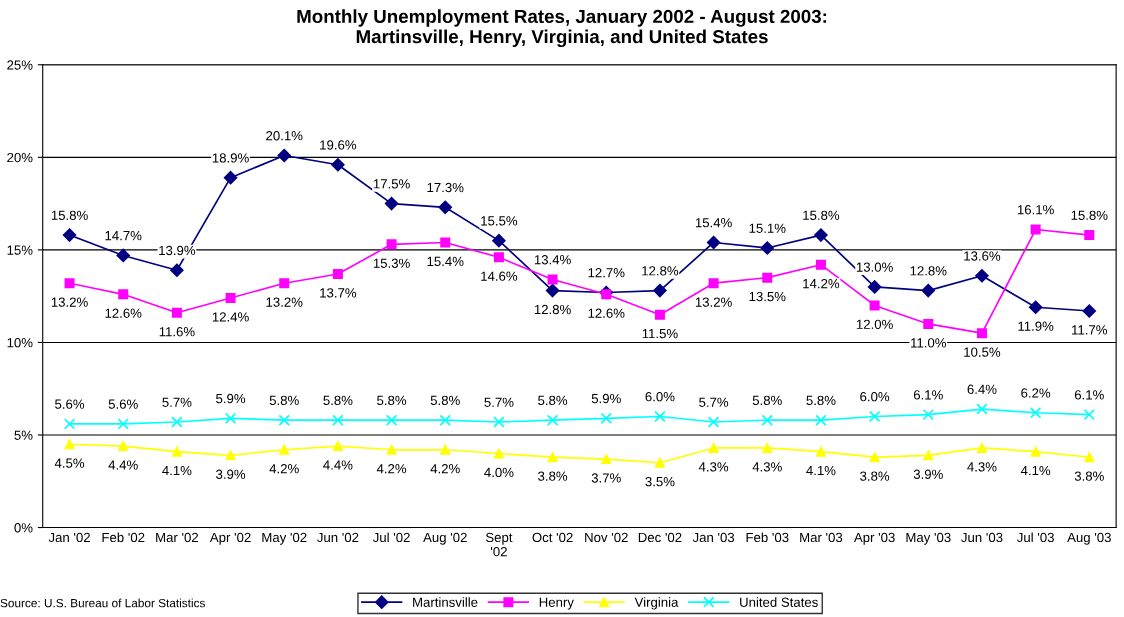 The image size is (1124, 617). What do you see at coordinates (177, 250) in the screenshot?
I see `data-label: 13.9%` at bounding box center [177, 250].